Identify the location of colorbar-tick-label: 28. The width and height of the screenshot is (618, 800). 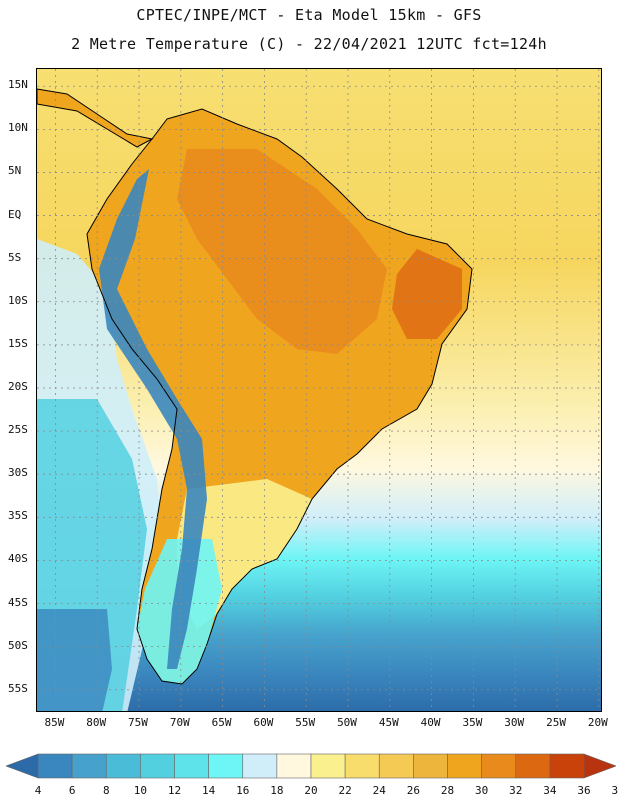
(447, 790).